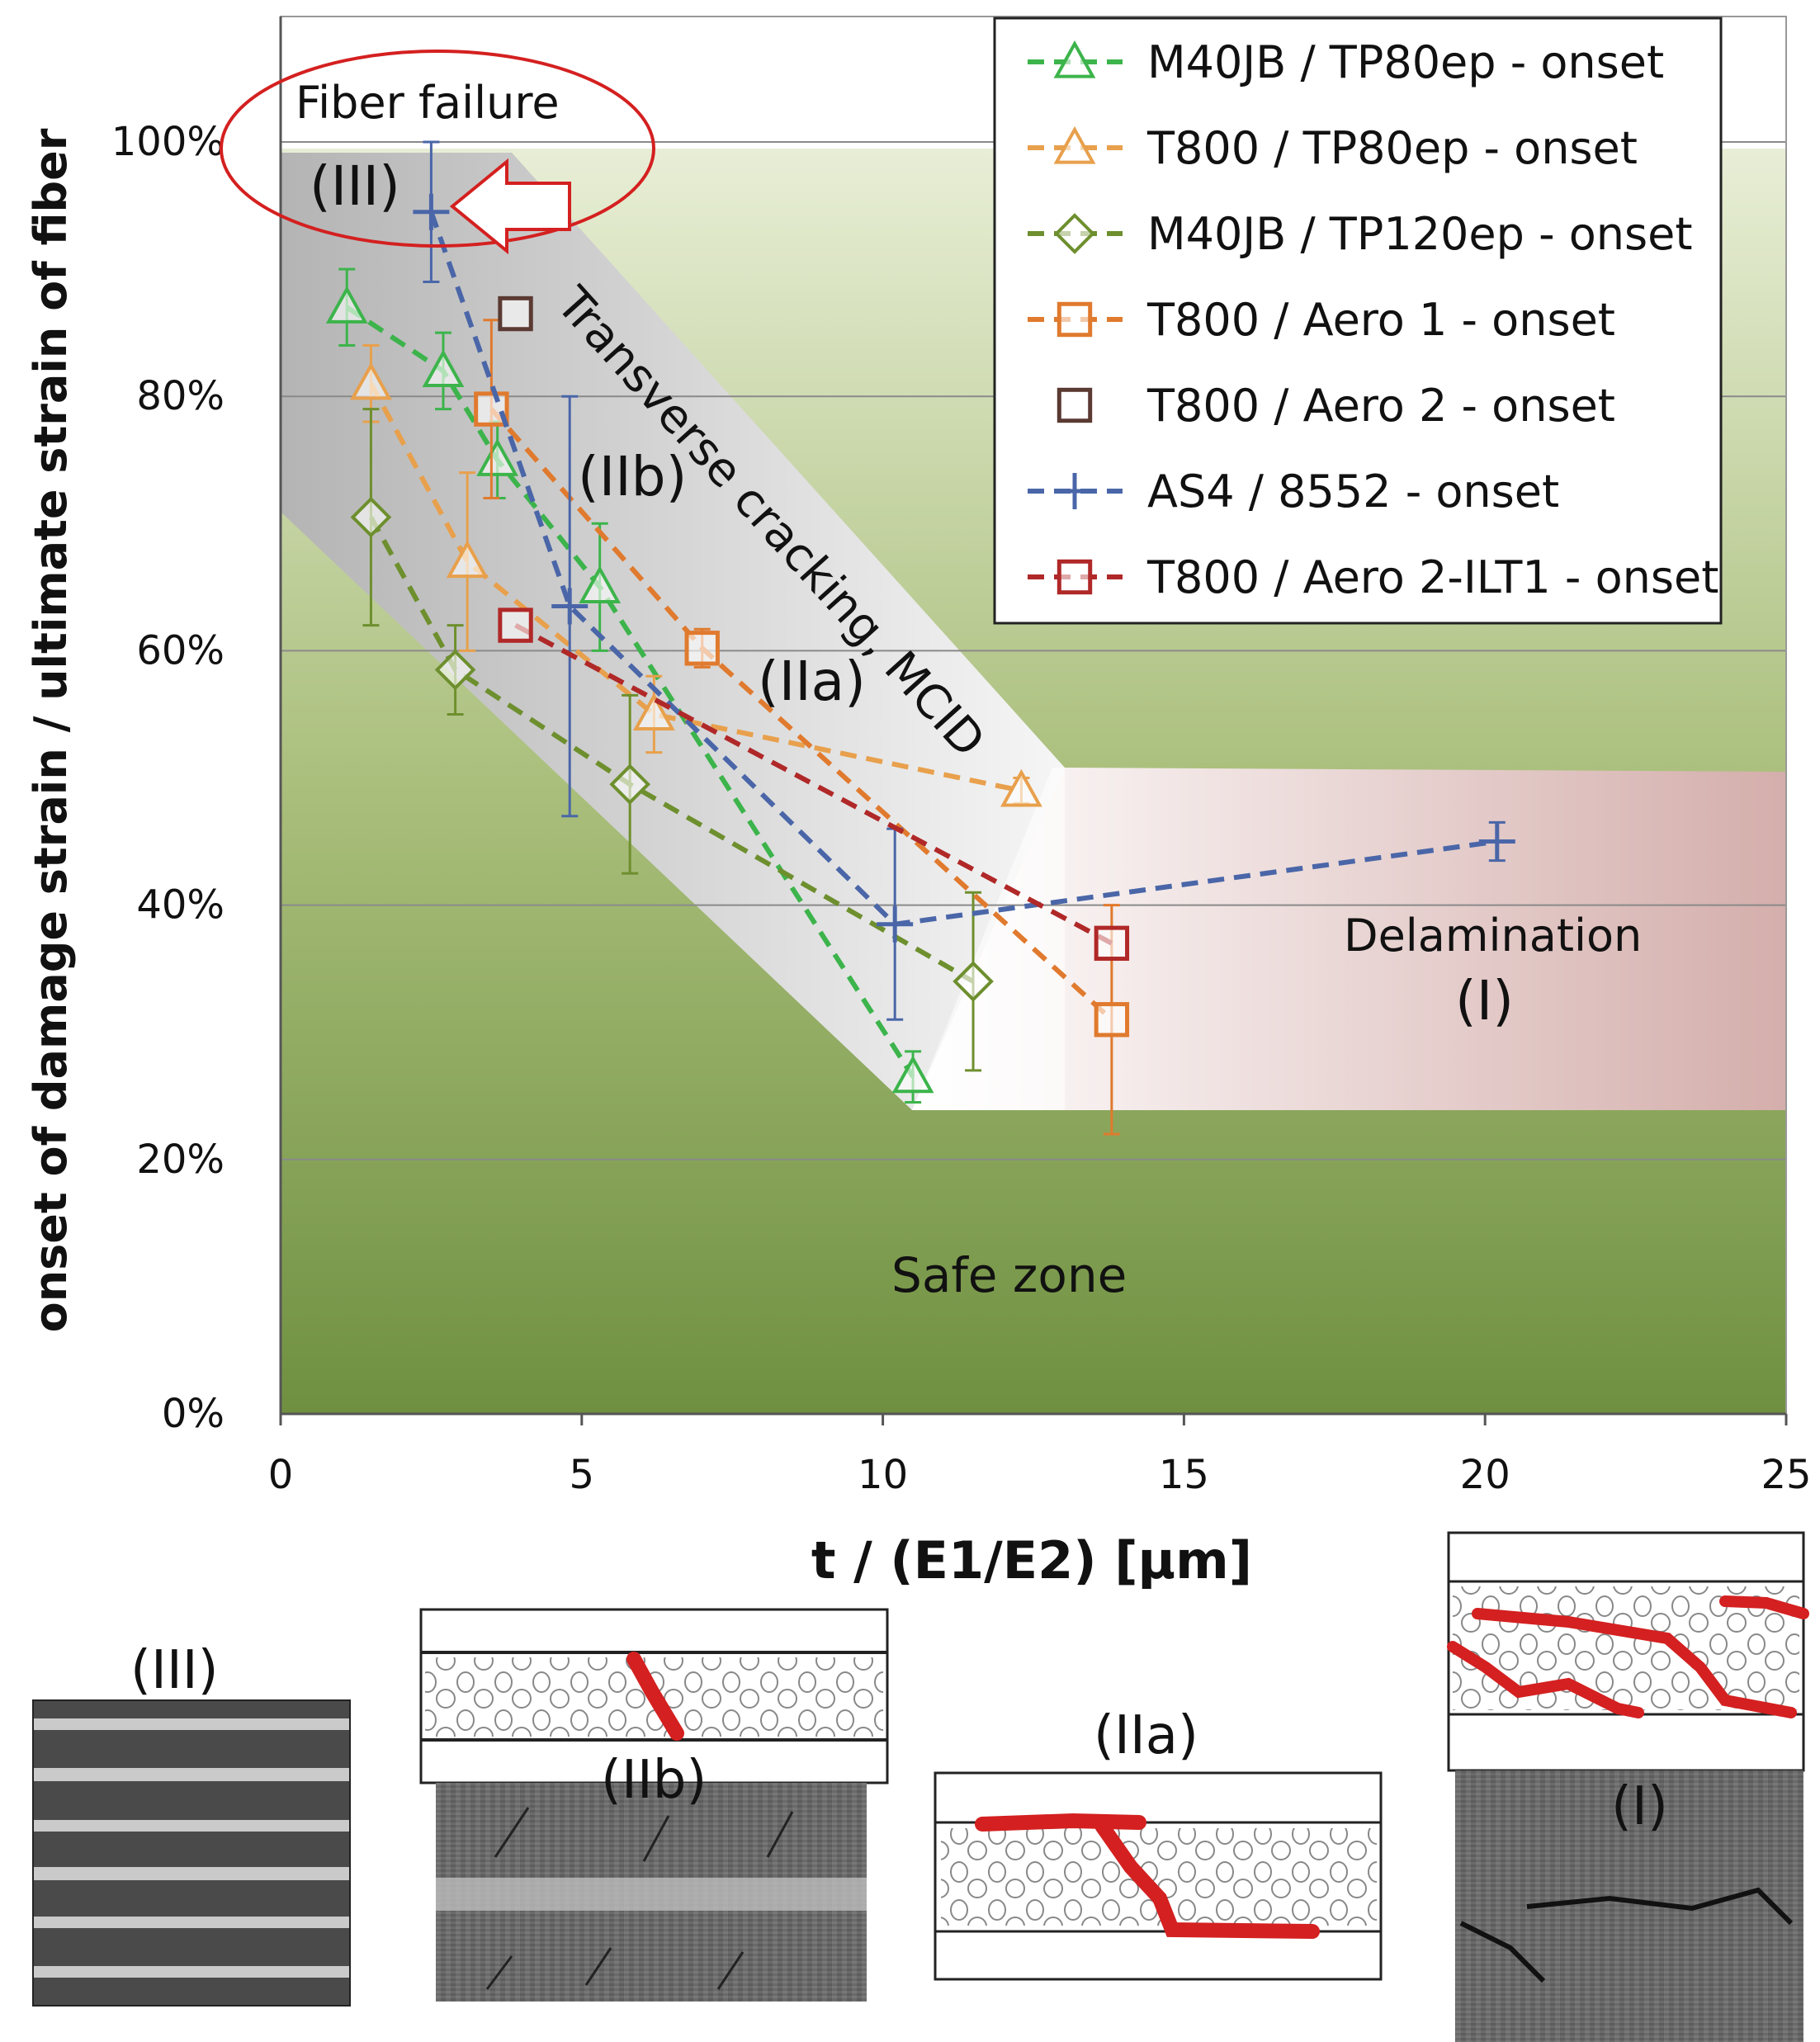 The width and height of the screenshot is (1820, 2042). I want to click on y-tick-label: 60%, so click(180, 650).